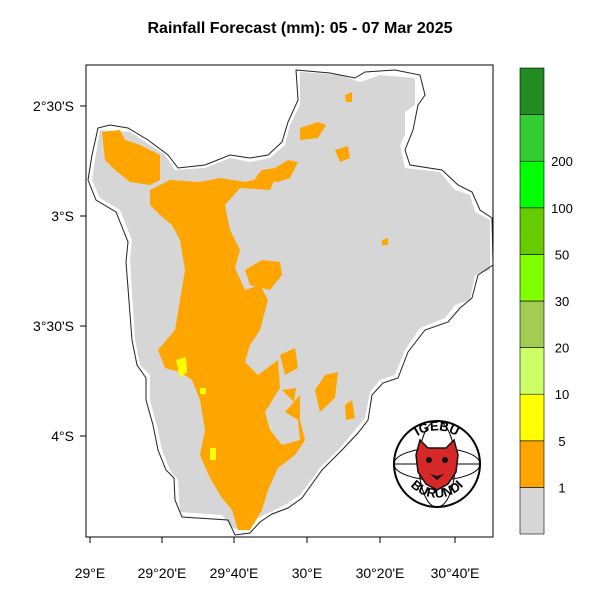 The width and height of the screenshot is (600, 600). What do you see at coordinates (561, 487) in the screenshot?
I see `legend-label: 1` at bounding box center [561, 487].